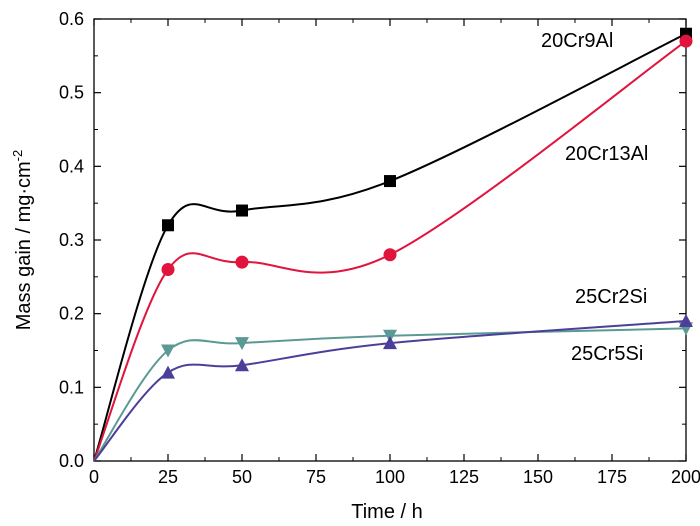 Image resolution: width=700 pixels, height=526 pixels. What do you see at coordinates (387, 512) in the screenshot?
I see `x-axis-title: Time / h` at bounding box center [387, 512].